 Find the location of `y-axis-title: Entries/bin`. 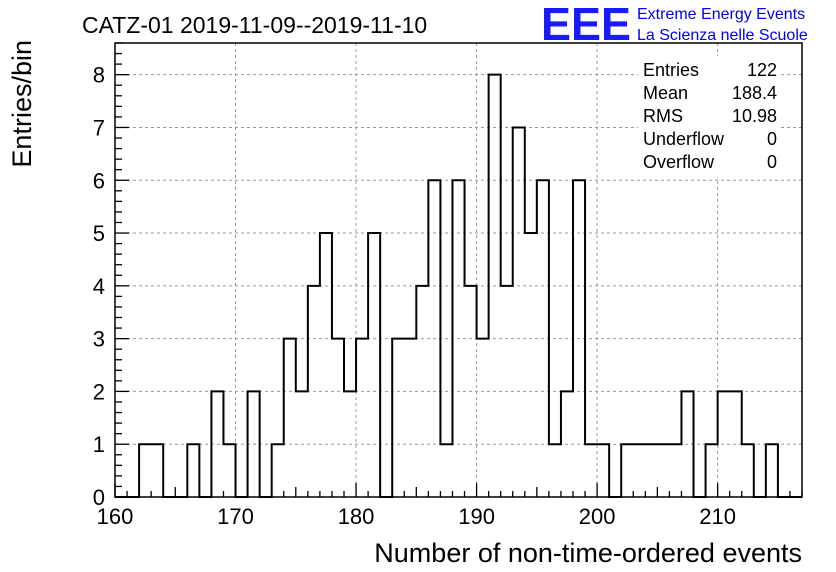

y-axis-title: Entries/bin is located at coordinates (22, 104).